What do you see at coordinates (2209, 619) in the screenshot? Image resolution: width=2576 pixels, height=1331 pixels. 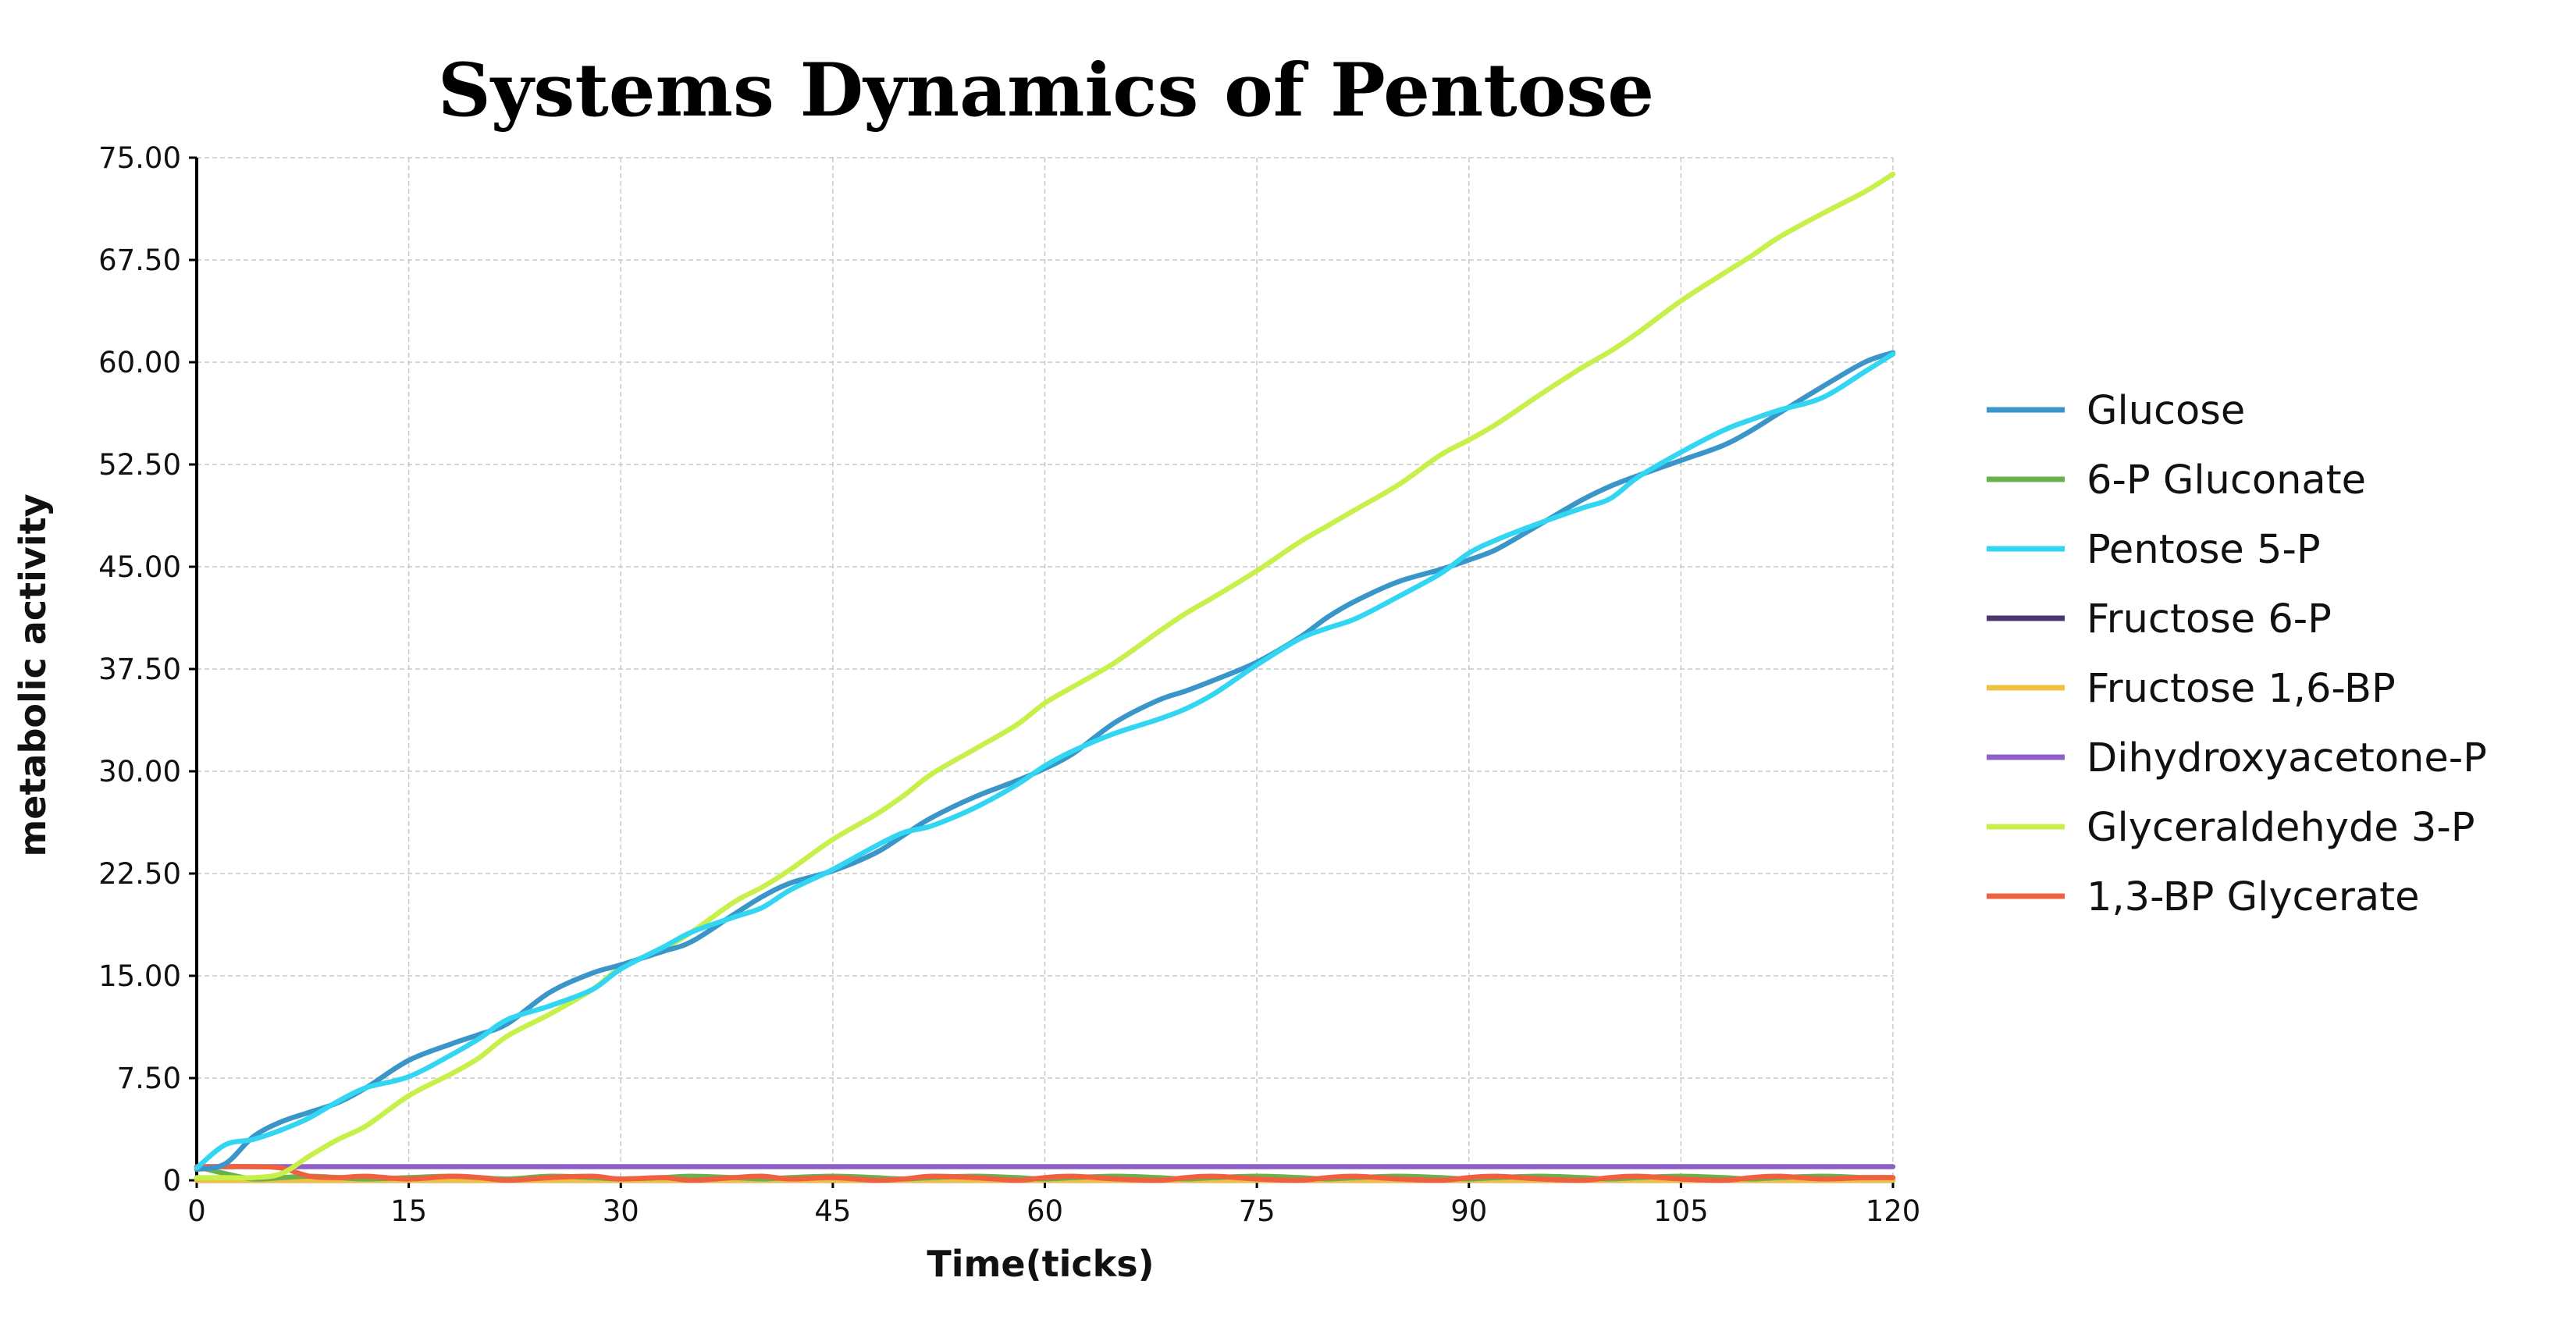 I see `legend-label: Fructose 6-P` at bounding box center [2209, 619].